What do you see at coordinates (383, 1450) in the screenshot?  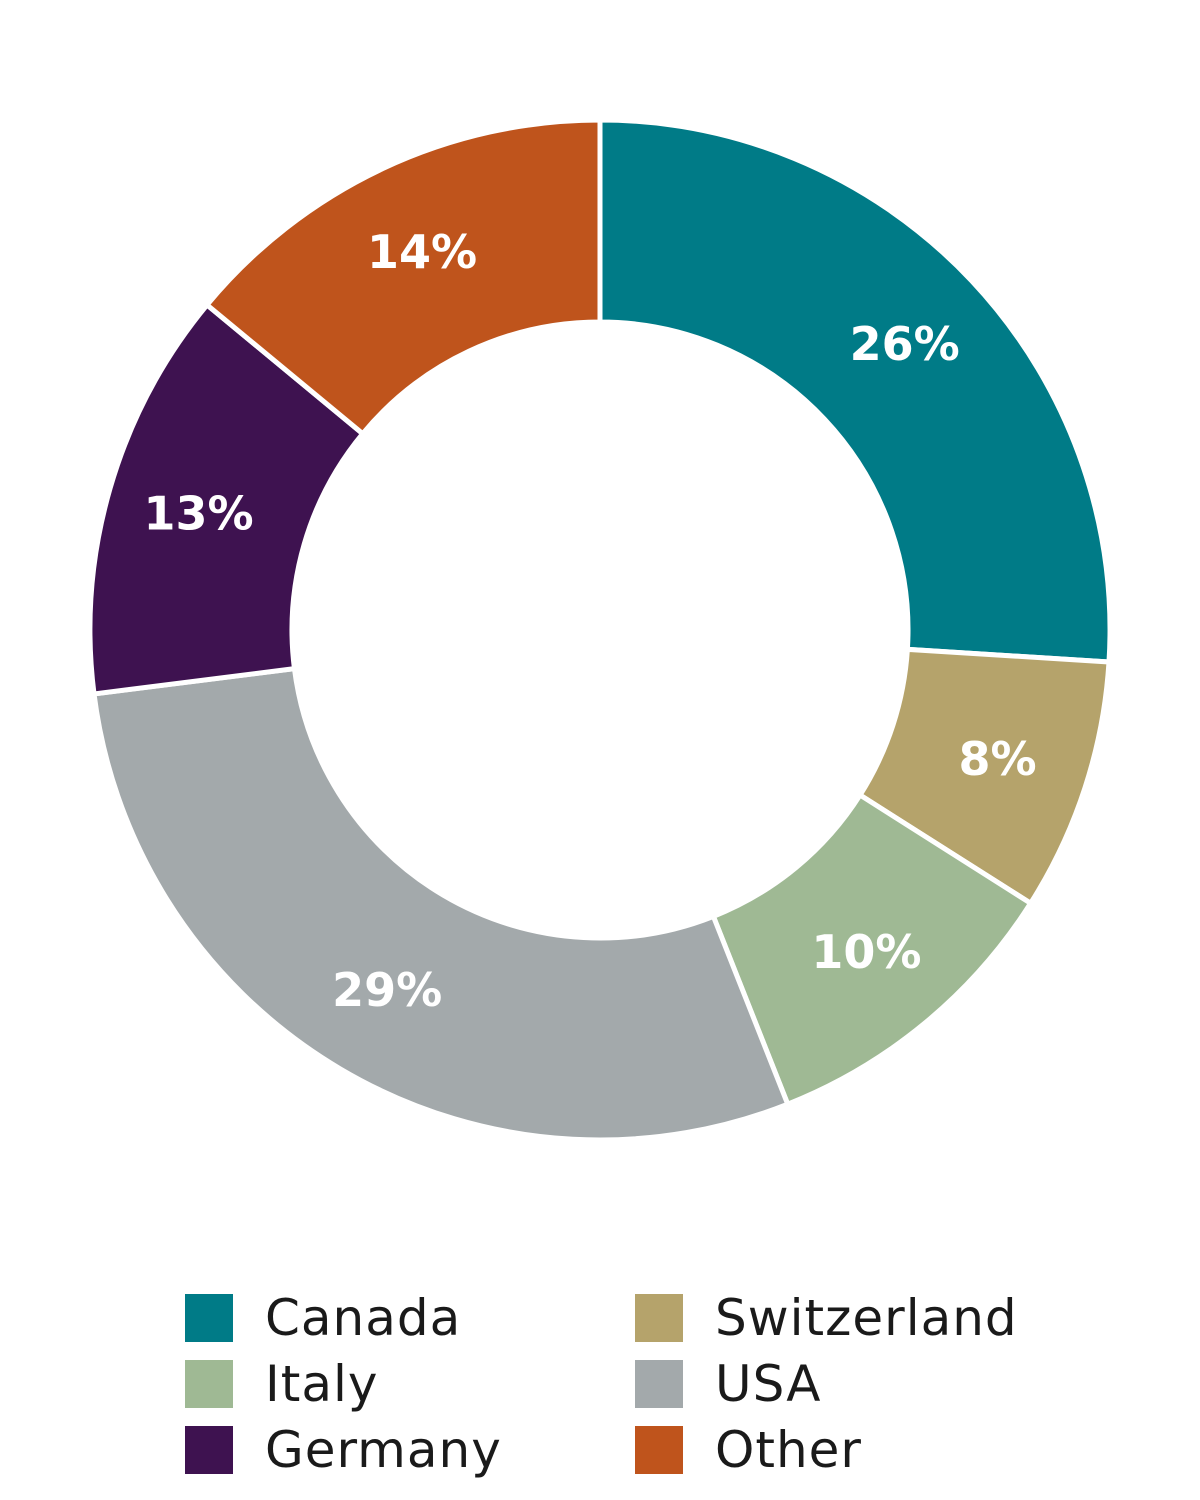 I see `legend-label: Germany` at bounding box center [383, 1450].